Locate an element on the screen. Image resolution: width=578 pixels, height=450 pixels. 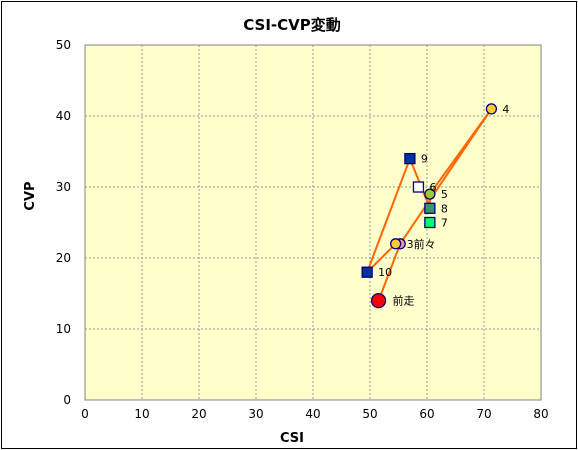
x-axis-label: CSI is located at coordinates (292, 438).